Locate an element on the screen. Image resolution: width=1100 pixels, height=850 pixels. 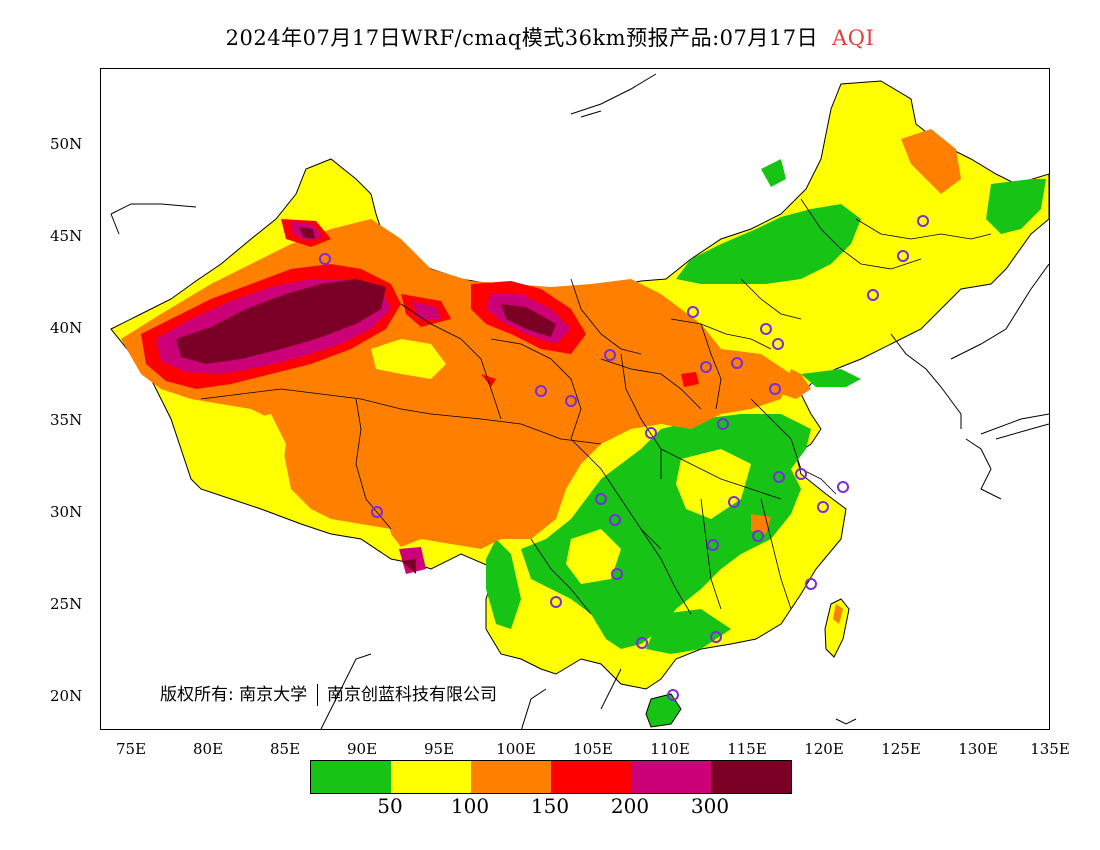
lon-label-125e: 125E is located at coordinates (901, 749).